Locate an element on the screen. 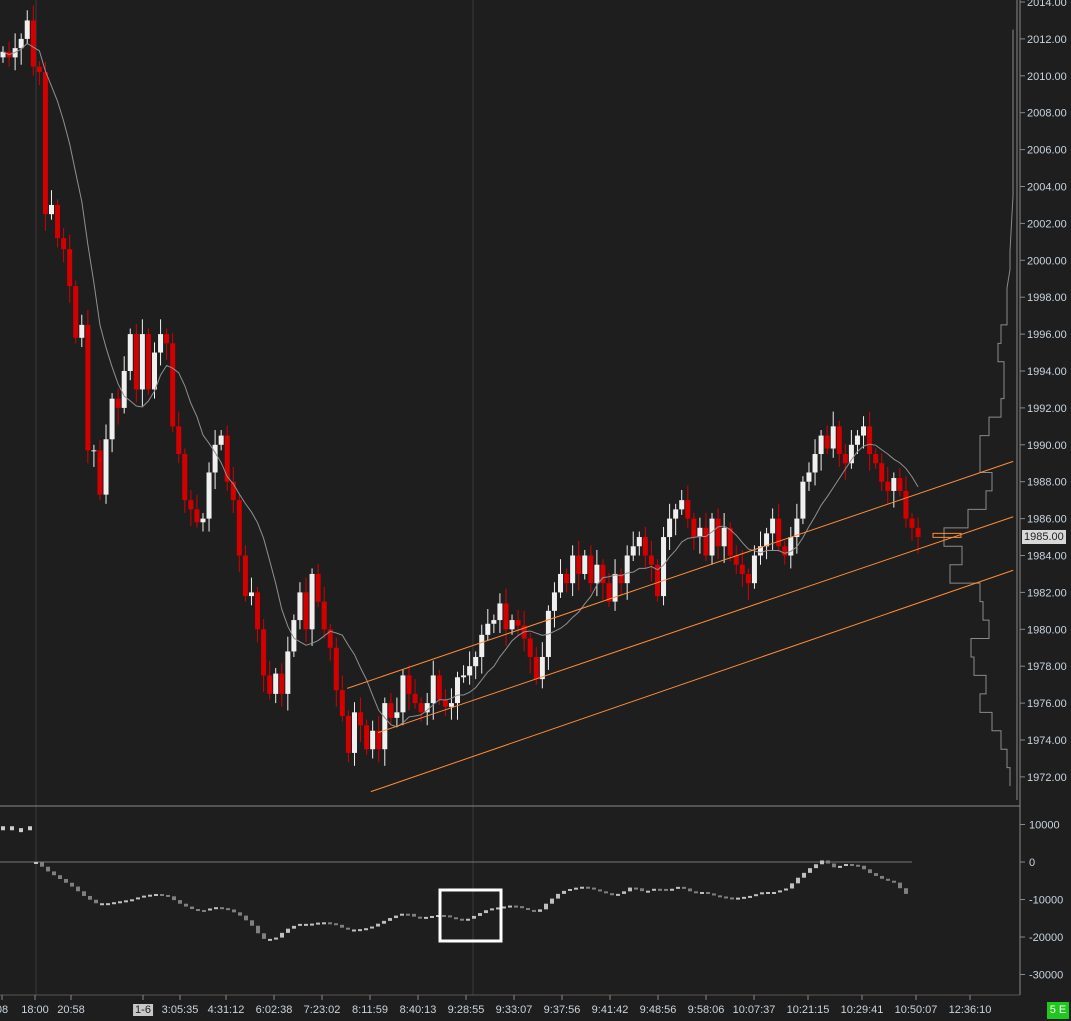  time-tick-label: 20:58 is located at coordinates (71, 1010).